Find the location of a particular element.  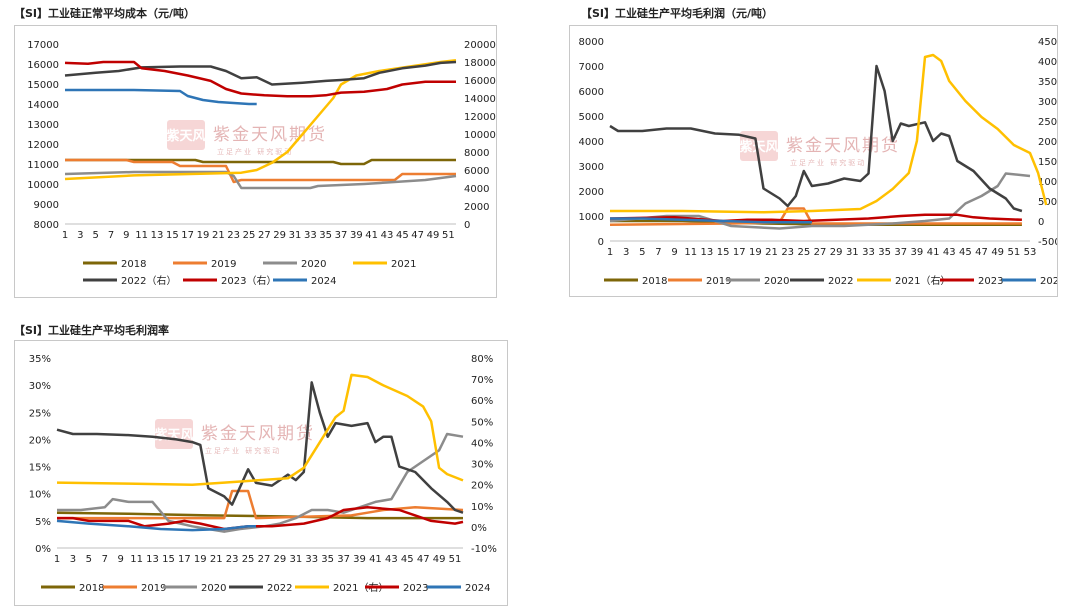

chart1-x-tick-label: 45 is located at coordinates (402, 235).